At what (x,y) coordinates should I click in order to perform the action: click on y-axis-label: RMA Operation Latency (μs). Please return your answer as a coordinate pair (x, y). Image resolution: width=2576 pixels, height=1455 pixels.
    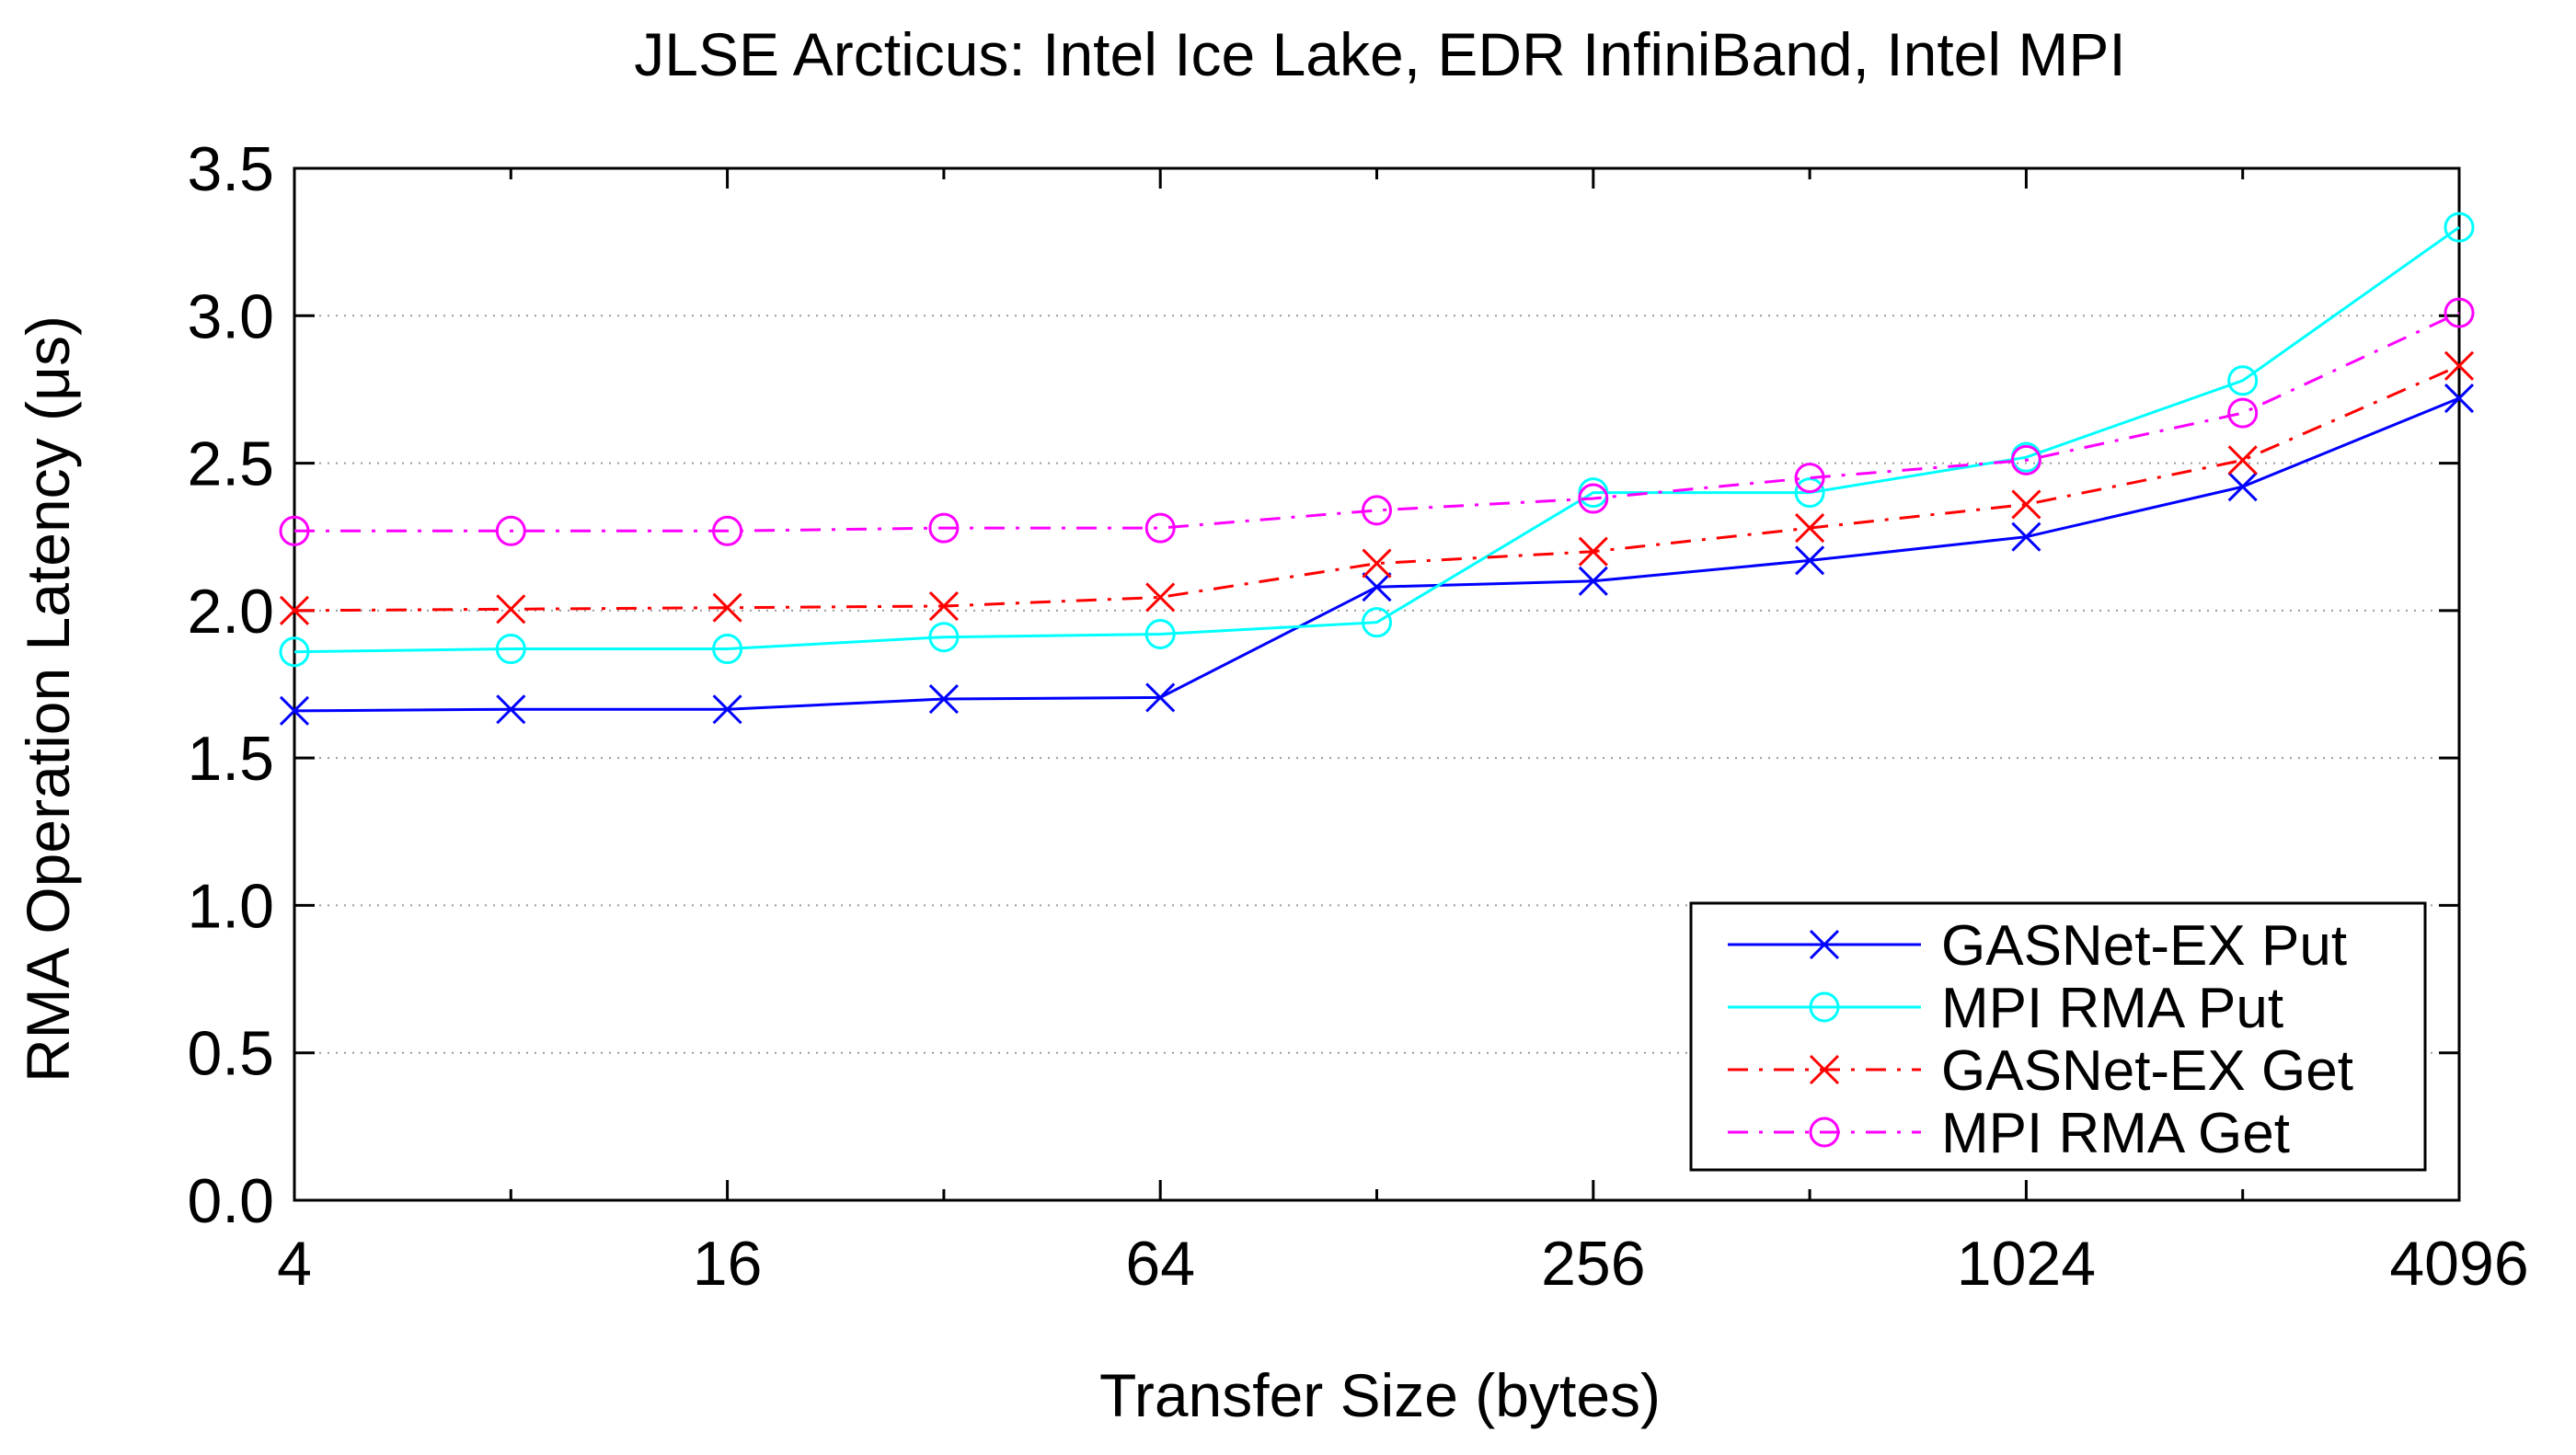
    Looking at the image, I should click on (48, 699).